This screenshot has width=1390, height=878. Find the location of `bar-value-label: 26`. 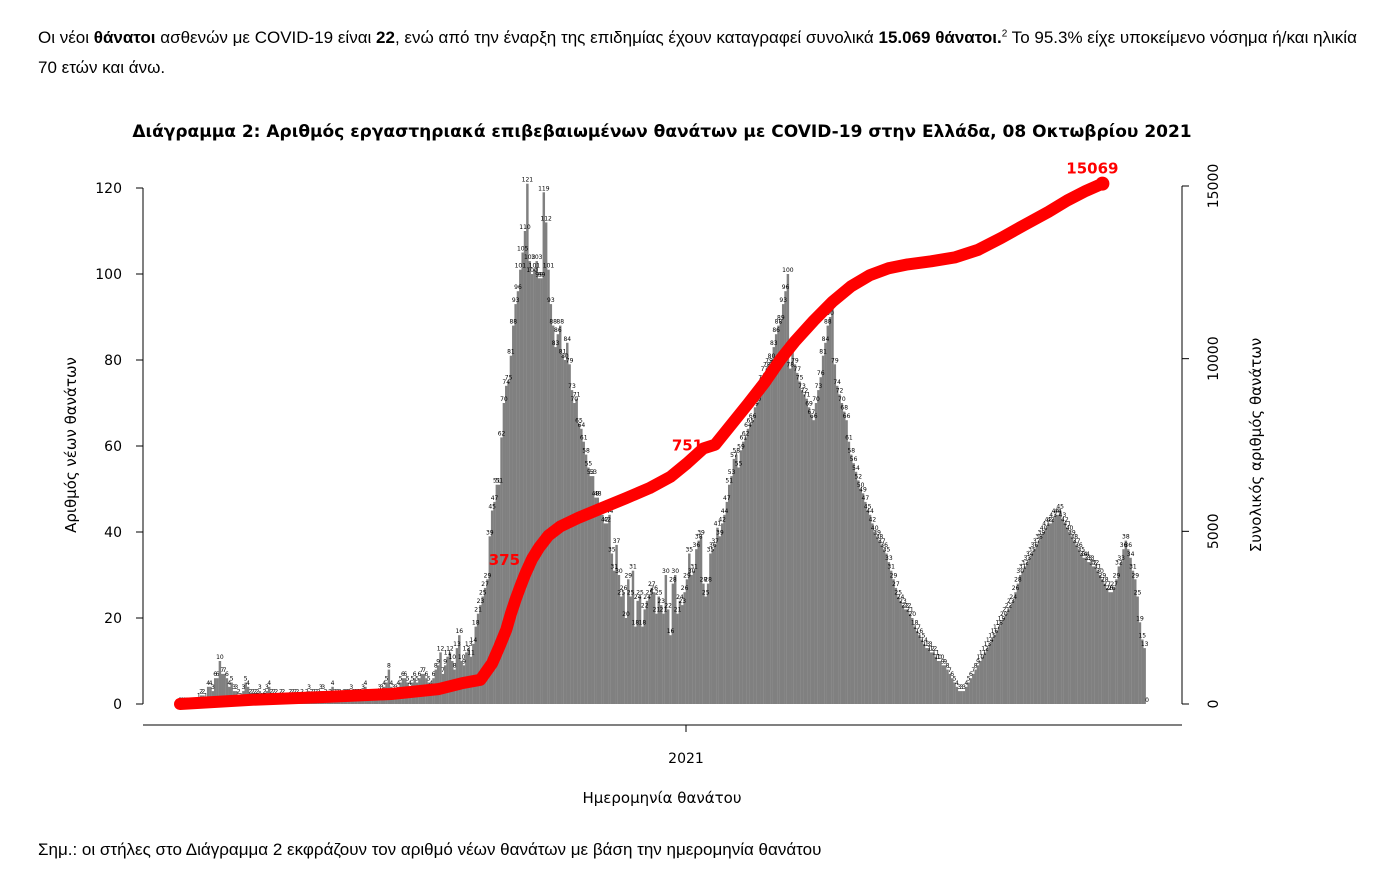

bar-value-label: 26 is located at coordinates (1112, 588).